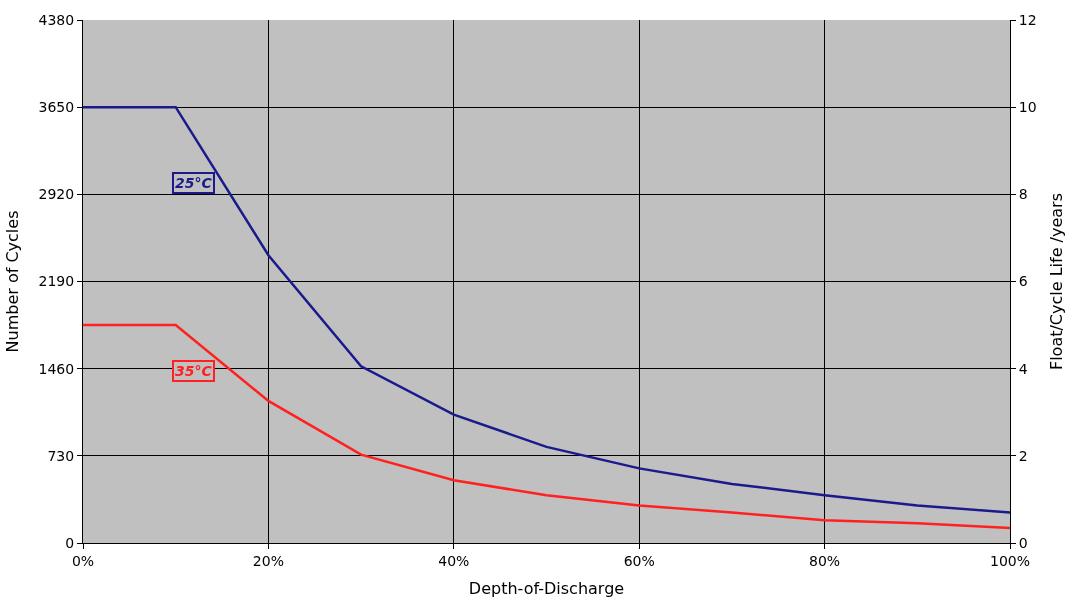 This screenshot has width=1075, height=607. Describe the element at coordinates (1023, 455) in the screenshot. I see `y2-tick-label: 2` at that location.